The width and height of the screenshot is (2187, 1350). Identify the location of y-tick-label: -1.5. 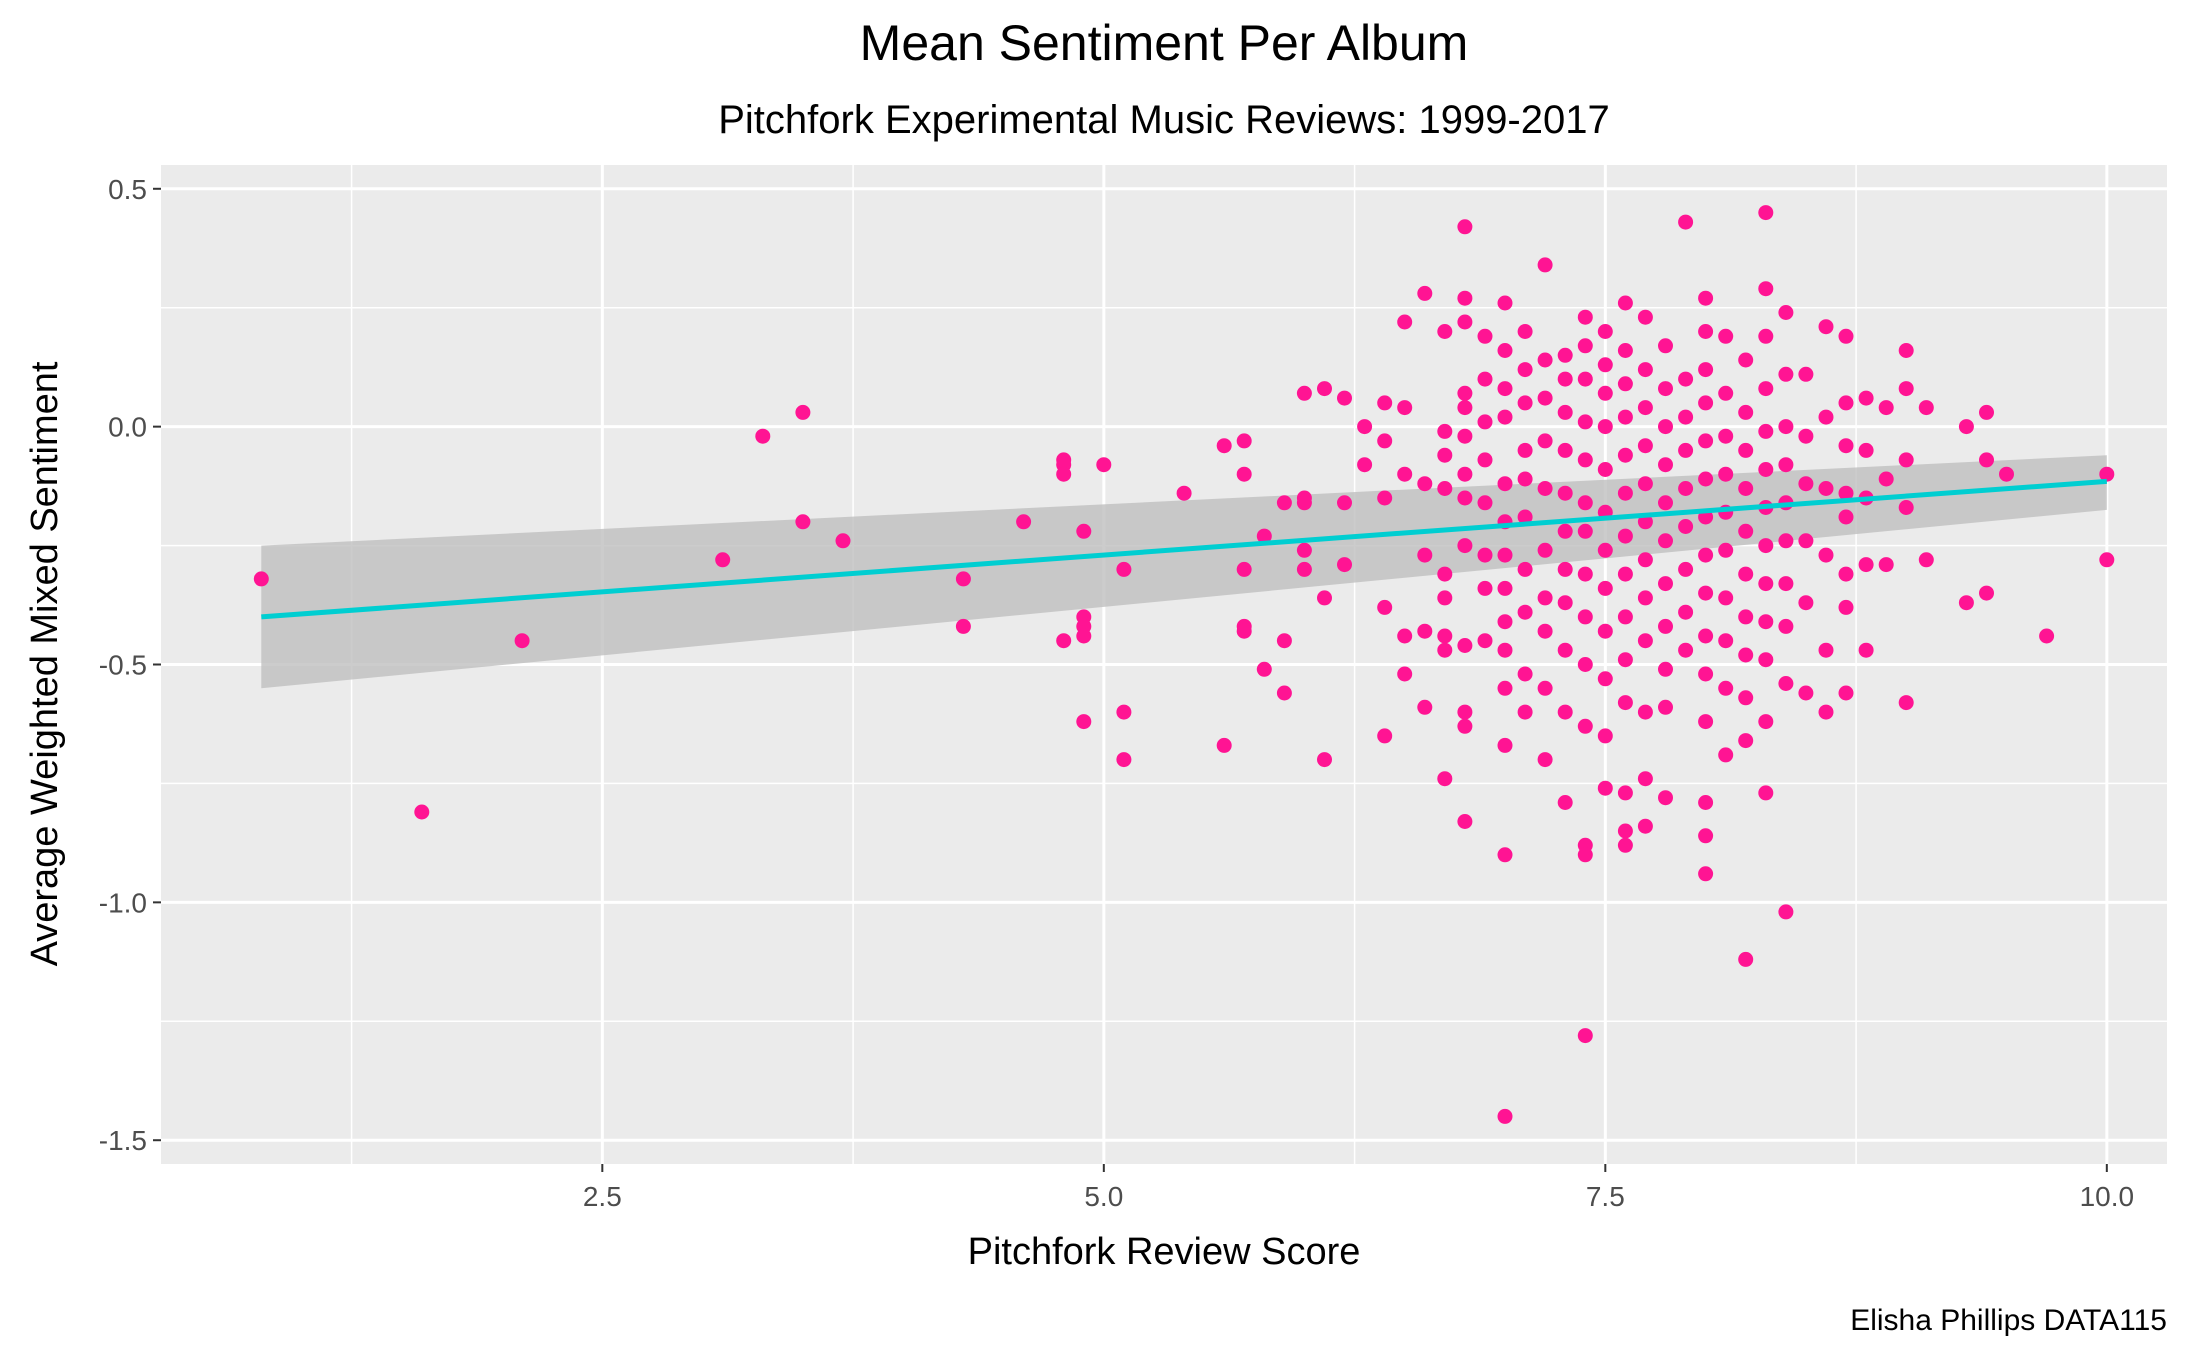
(123, 1140).